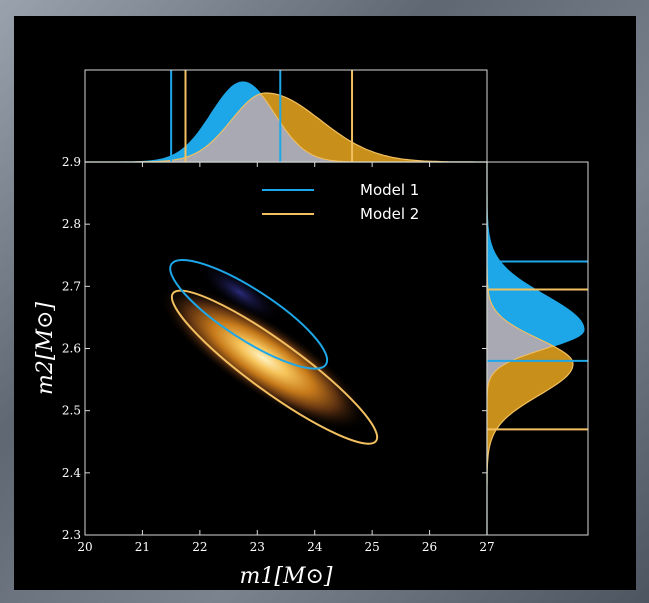 The image size is (649, 603). I want to click on x-tick-label: 20, so click(84, 547).